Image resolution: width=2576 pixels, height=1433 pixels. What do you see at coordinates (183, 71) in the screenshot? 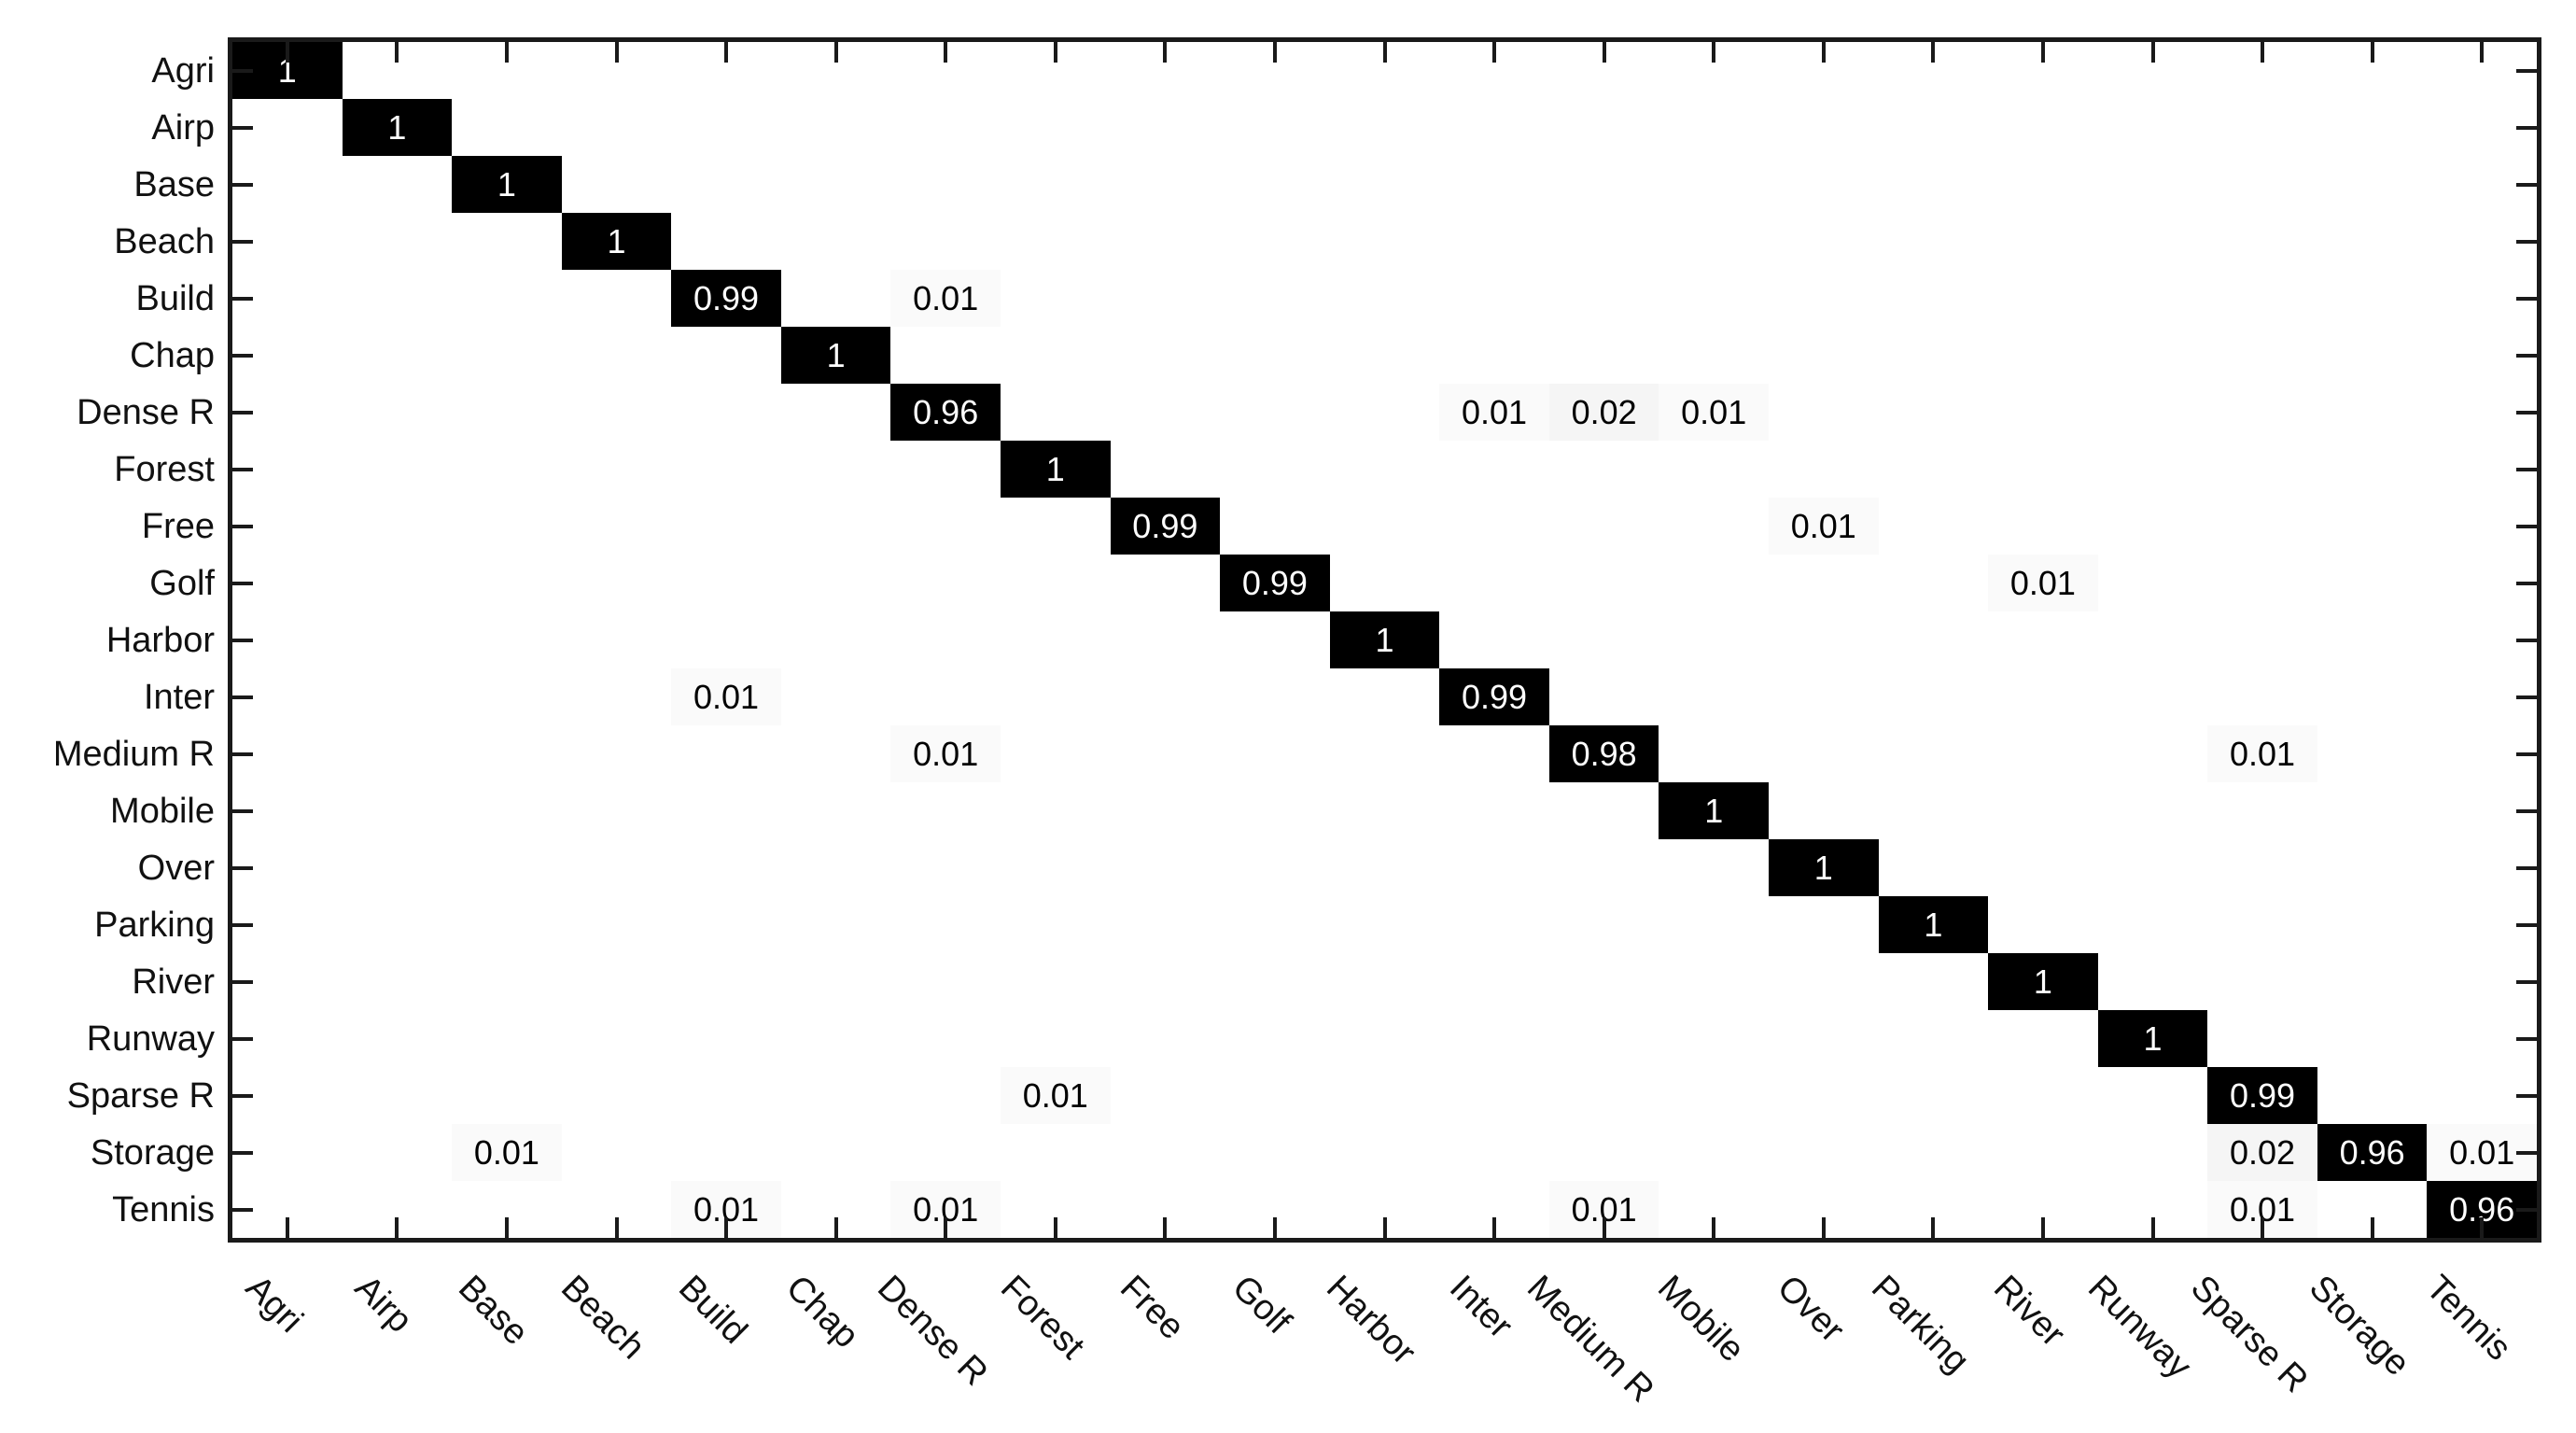
I see `y-axis-label: Agri` at bounding box center [183, 71].